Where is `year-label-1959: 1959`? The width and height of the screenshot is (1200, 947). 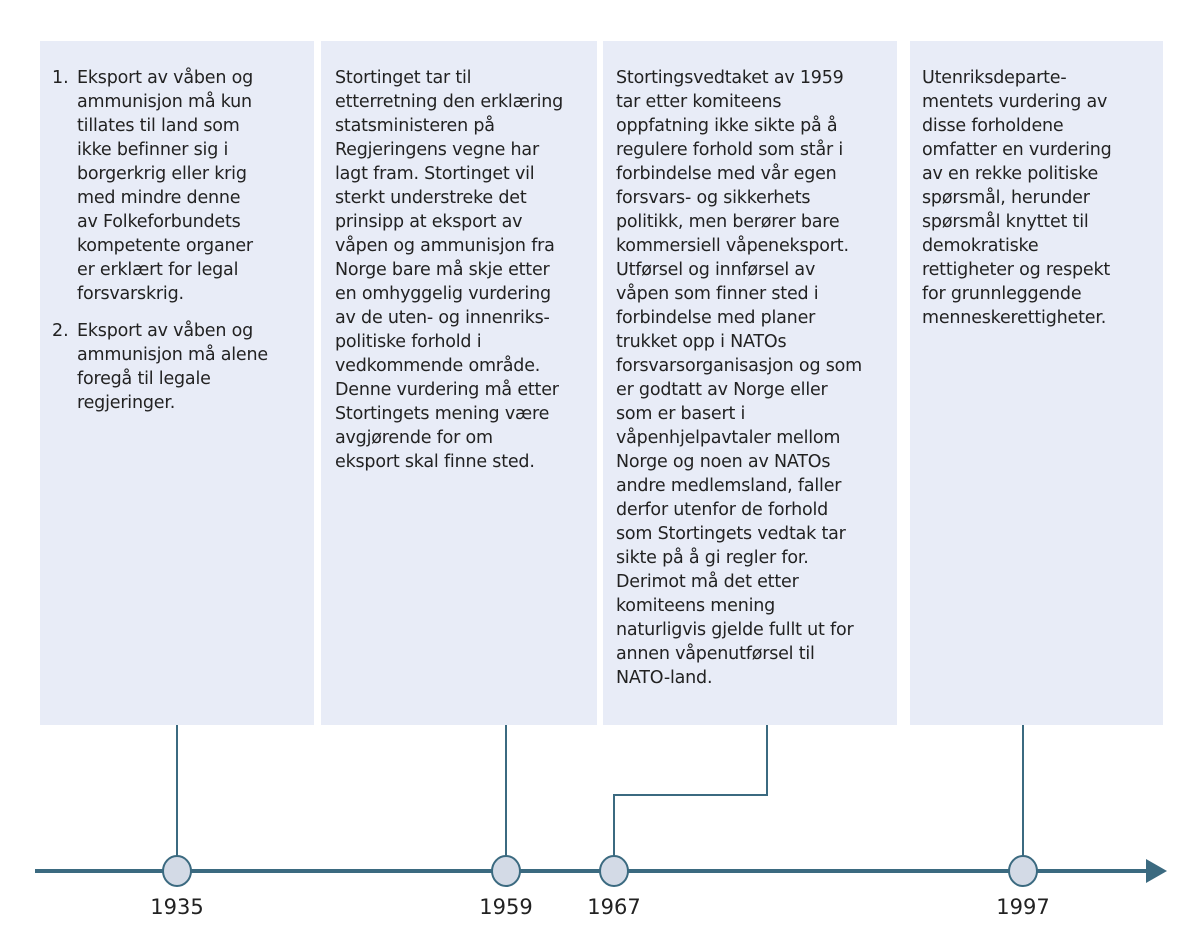 year-label-1959: 1959 is located at coordinates (506, 907).